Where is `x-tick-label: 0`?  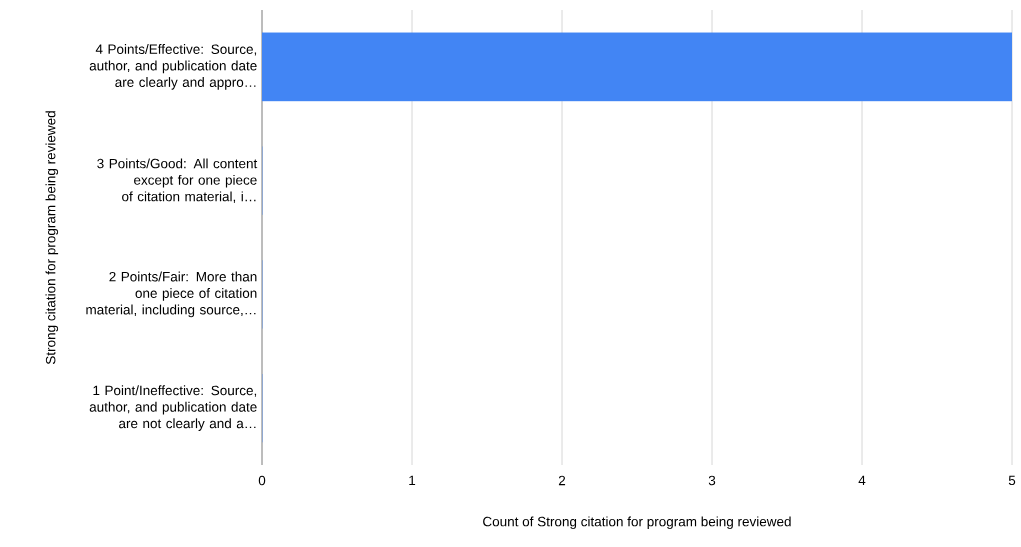 x-tick-label: 0 is located at coordinates (262, 480).